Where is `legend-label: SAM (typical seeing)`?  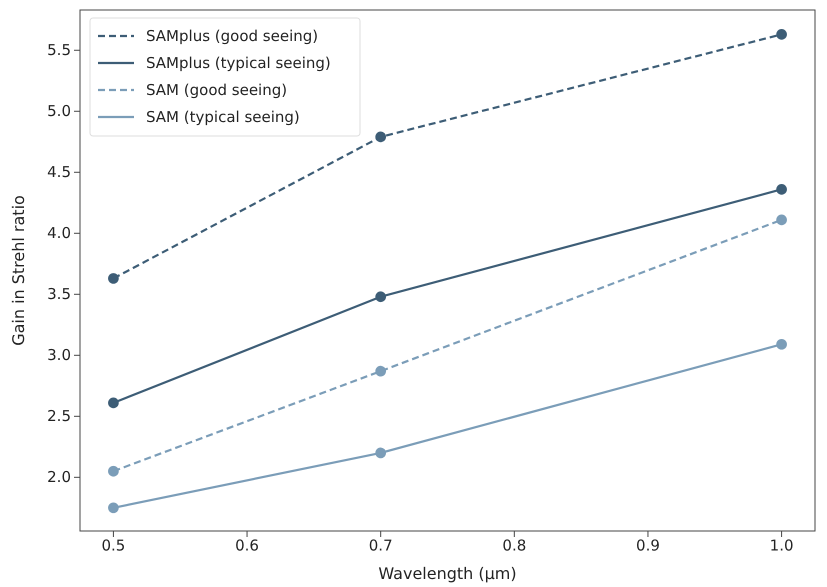 legend-label: SAM (typical seeing) is located at coordinates (223, 117).